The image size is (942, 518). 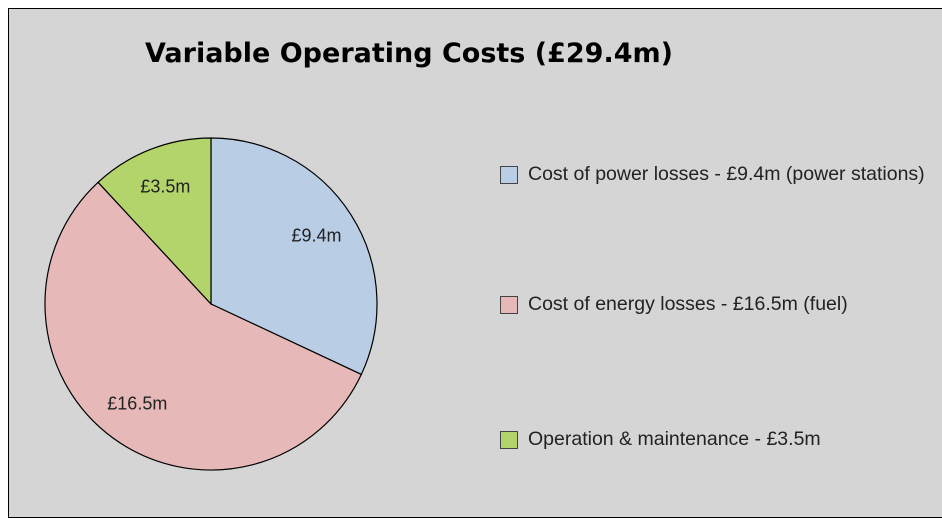 I want to click on chart-title: Variable Operating Costs (£29.4m), so click(x=409, y=53).